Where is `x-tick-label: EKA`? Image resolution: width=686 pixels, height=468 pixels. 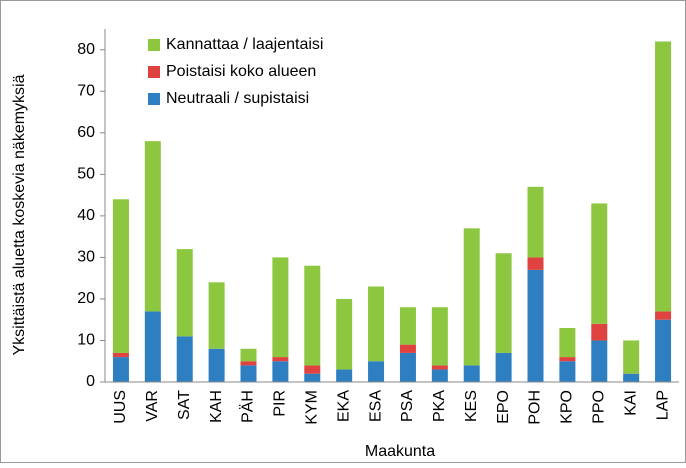
x-tick-label: EKA is located at coordinates (343, 406).